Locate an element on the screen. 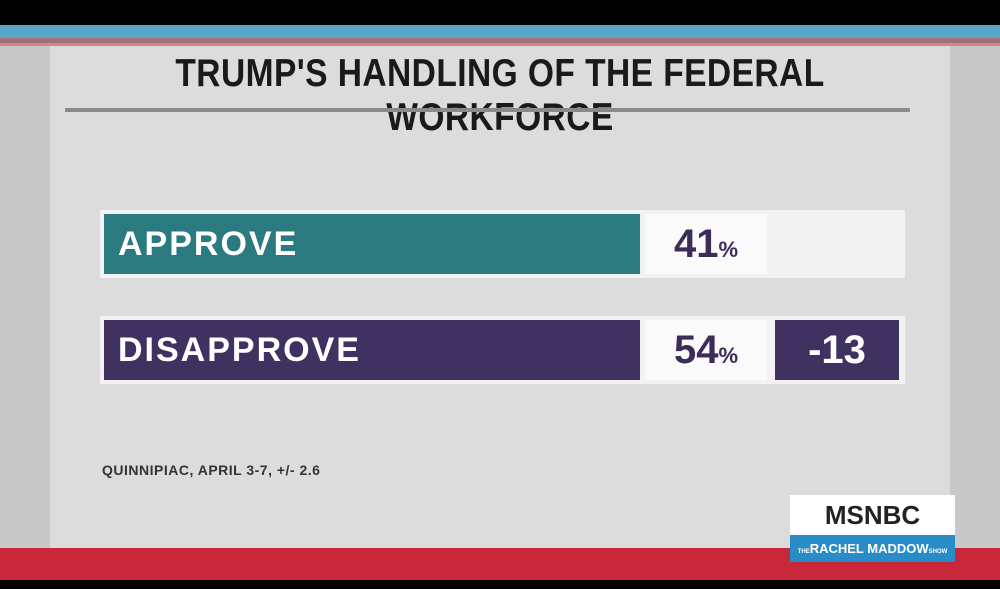  side-right is located at coordinates (975, 298).